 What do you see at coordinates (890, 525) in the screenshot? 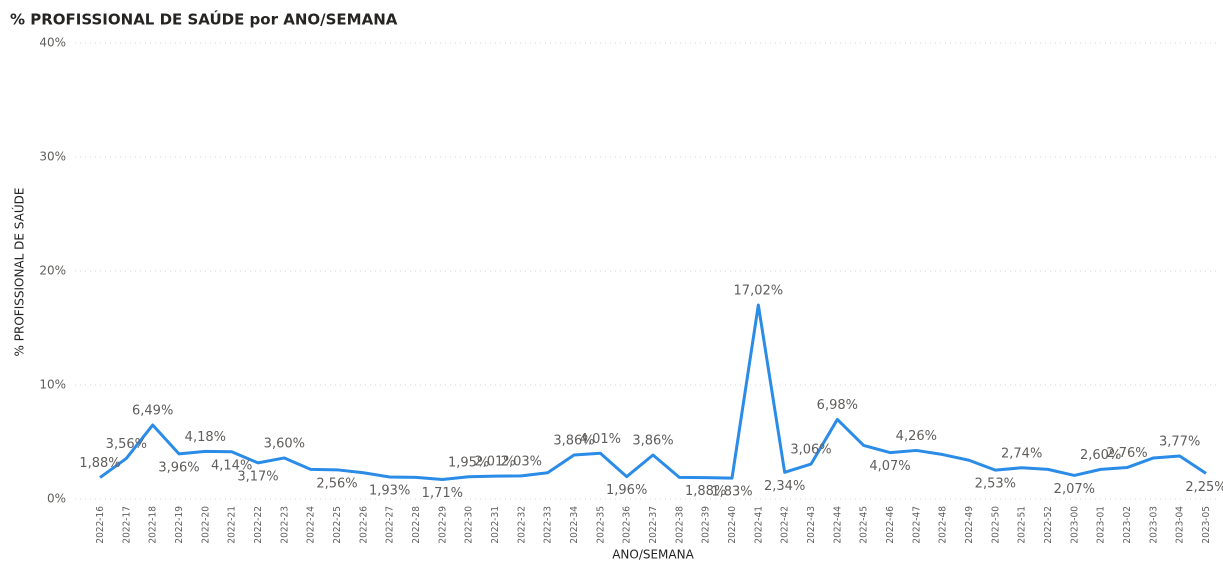
I see `x-tick-label: 2022-46` at bounding box center [890, 525].